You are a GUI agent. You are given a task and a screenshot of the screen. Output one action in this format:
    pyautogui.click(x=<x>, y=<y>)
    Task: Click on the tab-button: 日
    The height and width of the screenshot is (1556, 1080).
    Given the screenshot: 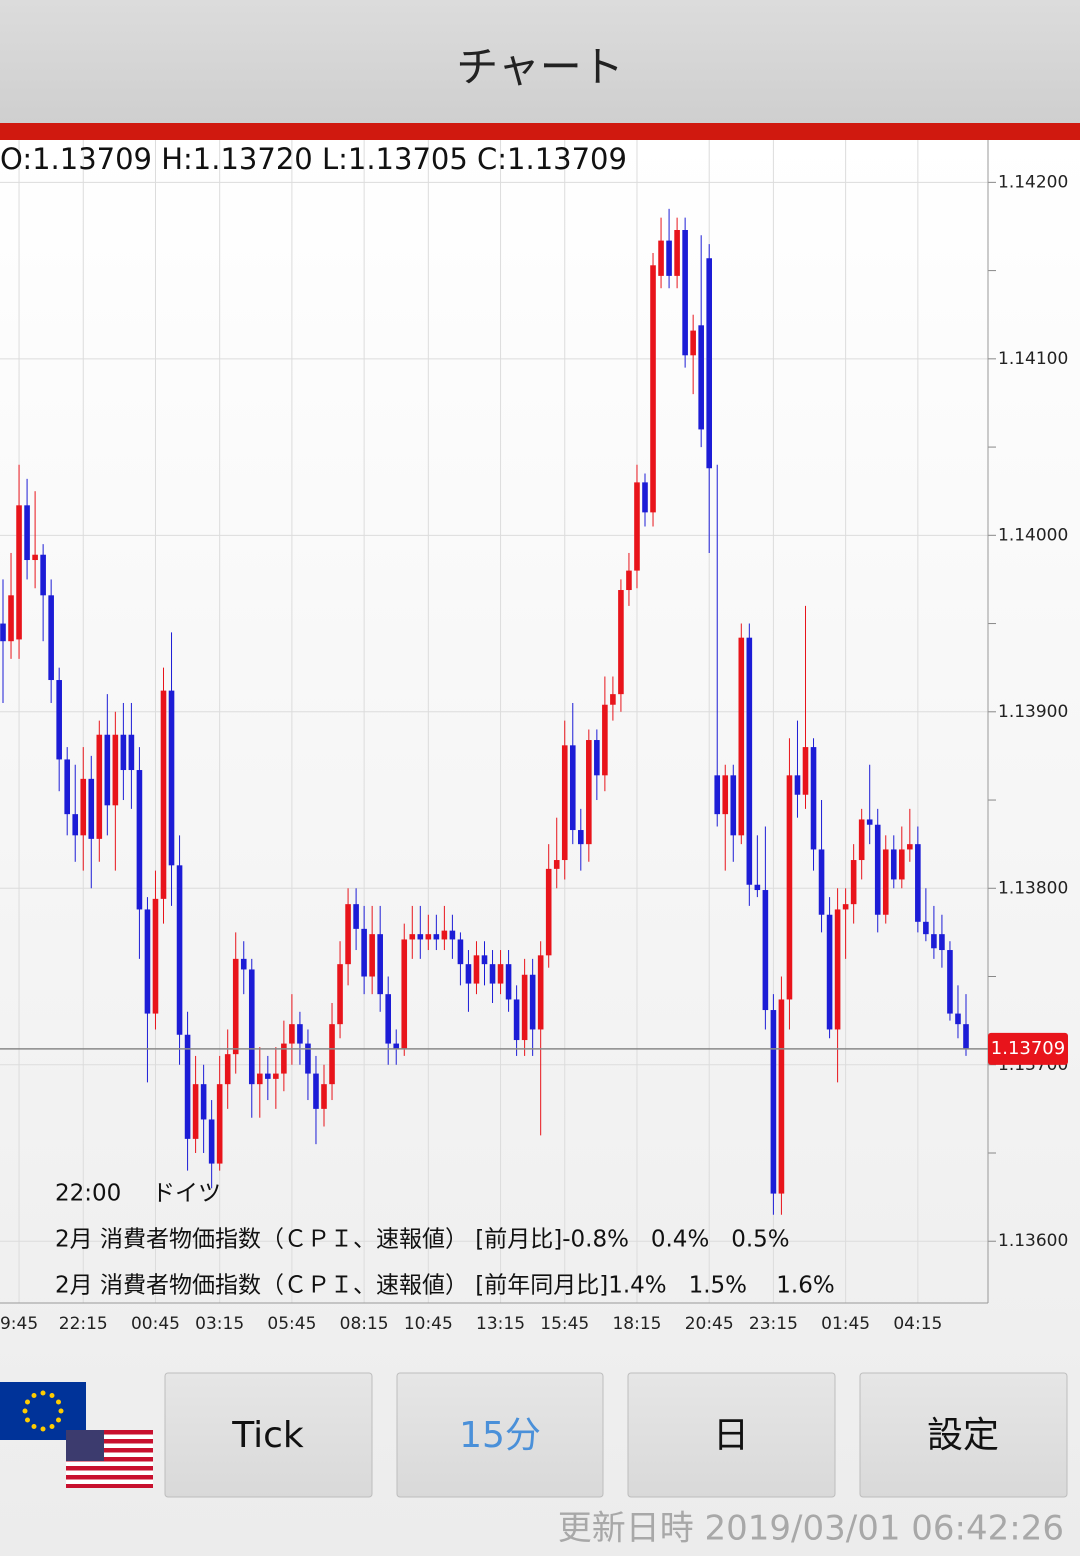 What is the action you would take?
    pyautogui.click(x=731, y=1435)
    